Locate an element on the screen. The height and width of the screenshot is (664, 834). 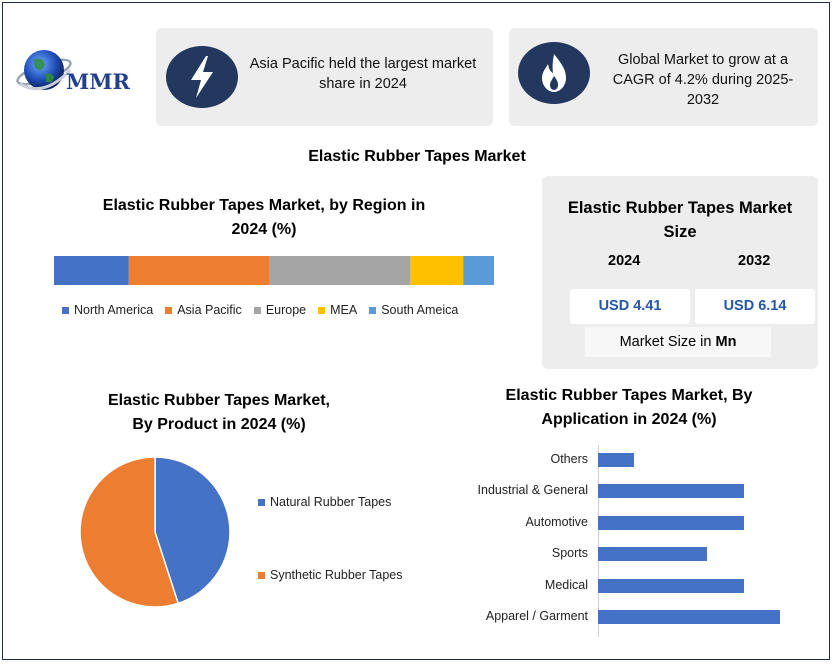
legend-item-natural-rubber-tapes: Natural Rubber Tapes is located at coordinates (324, 502).